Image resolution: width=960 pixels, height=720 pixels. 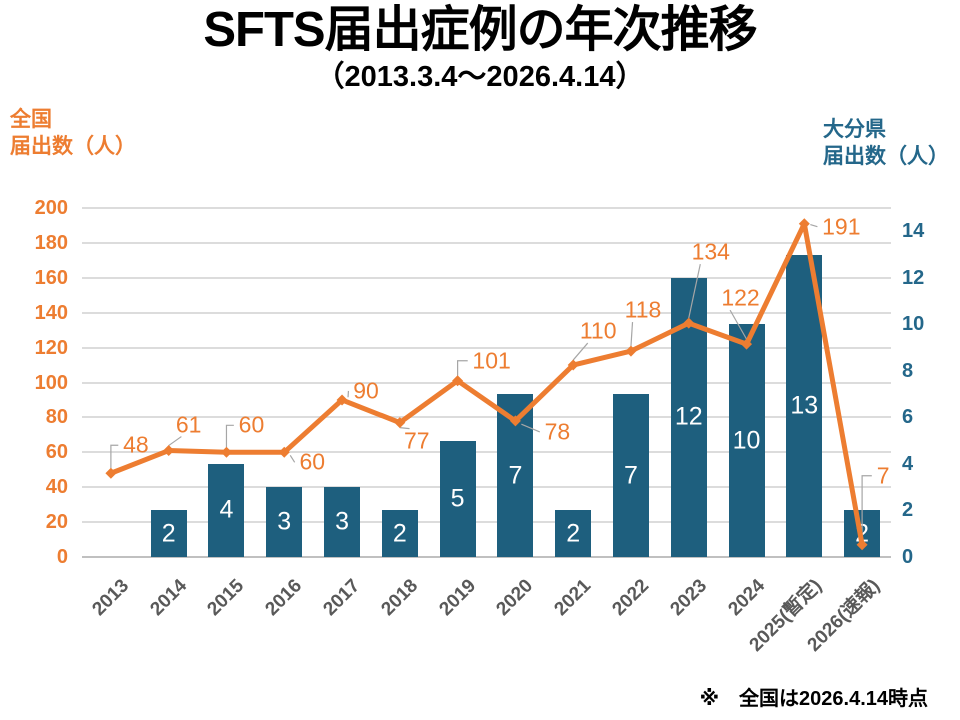 I want to click on right-axis-tick-8: 8, so click(x=908, y=370).